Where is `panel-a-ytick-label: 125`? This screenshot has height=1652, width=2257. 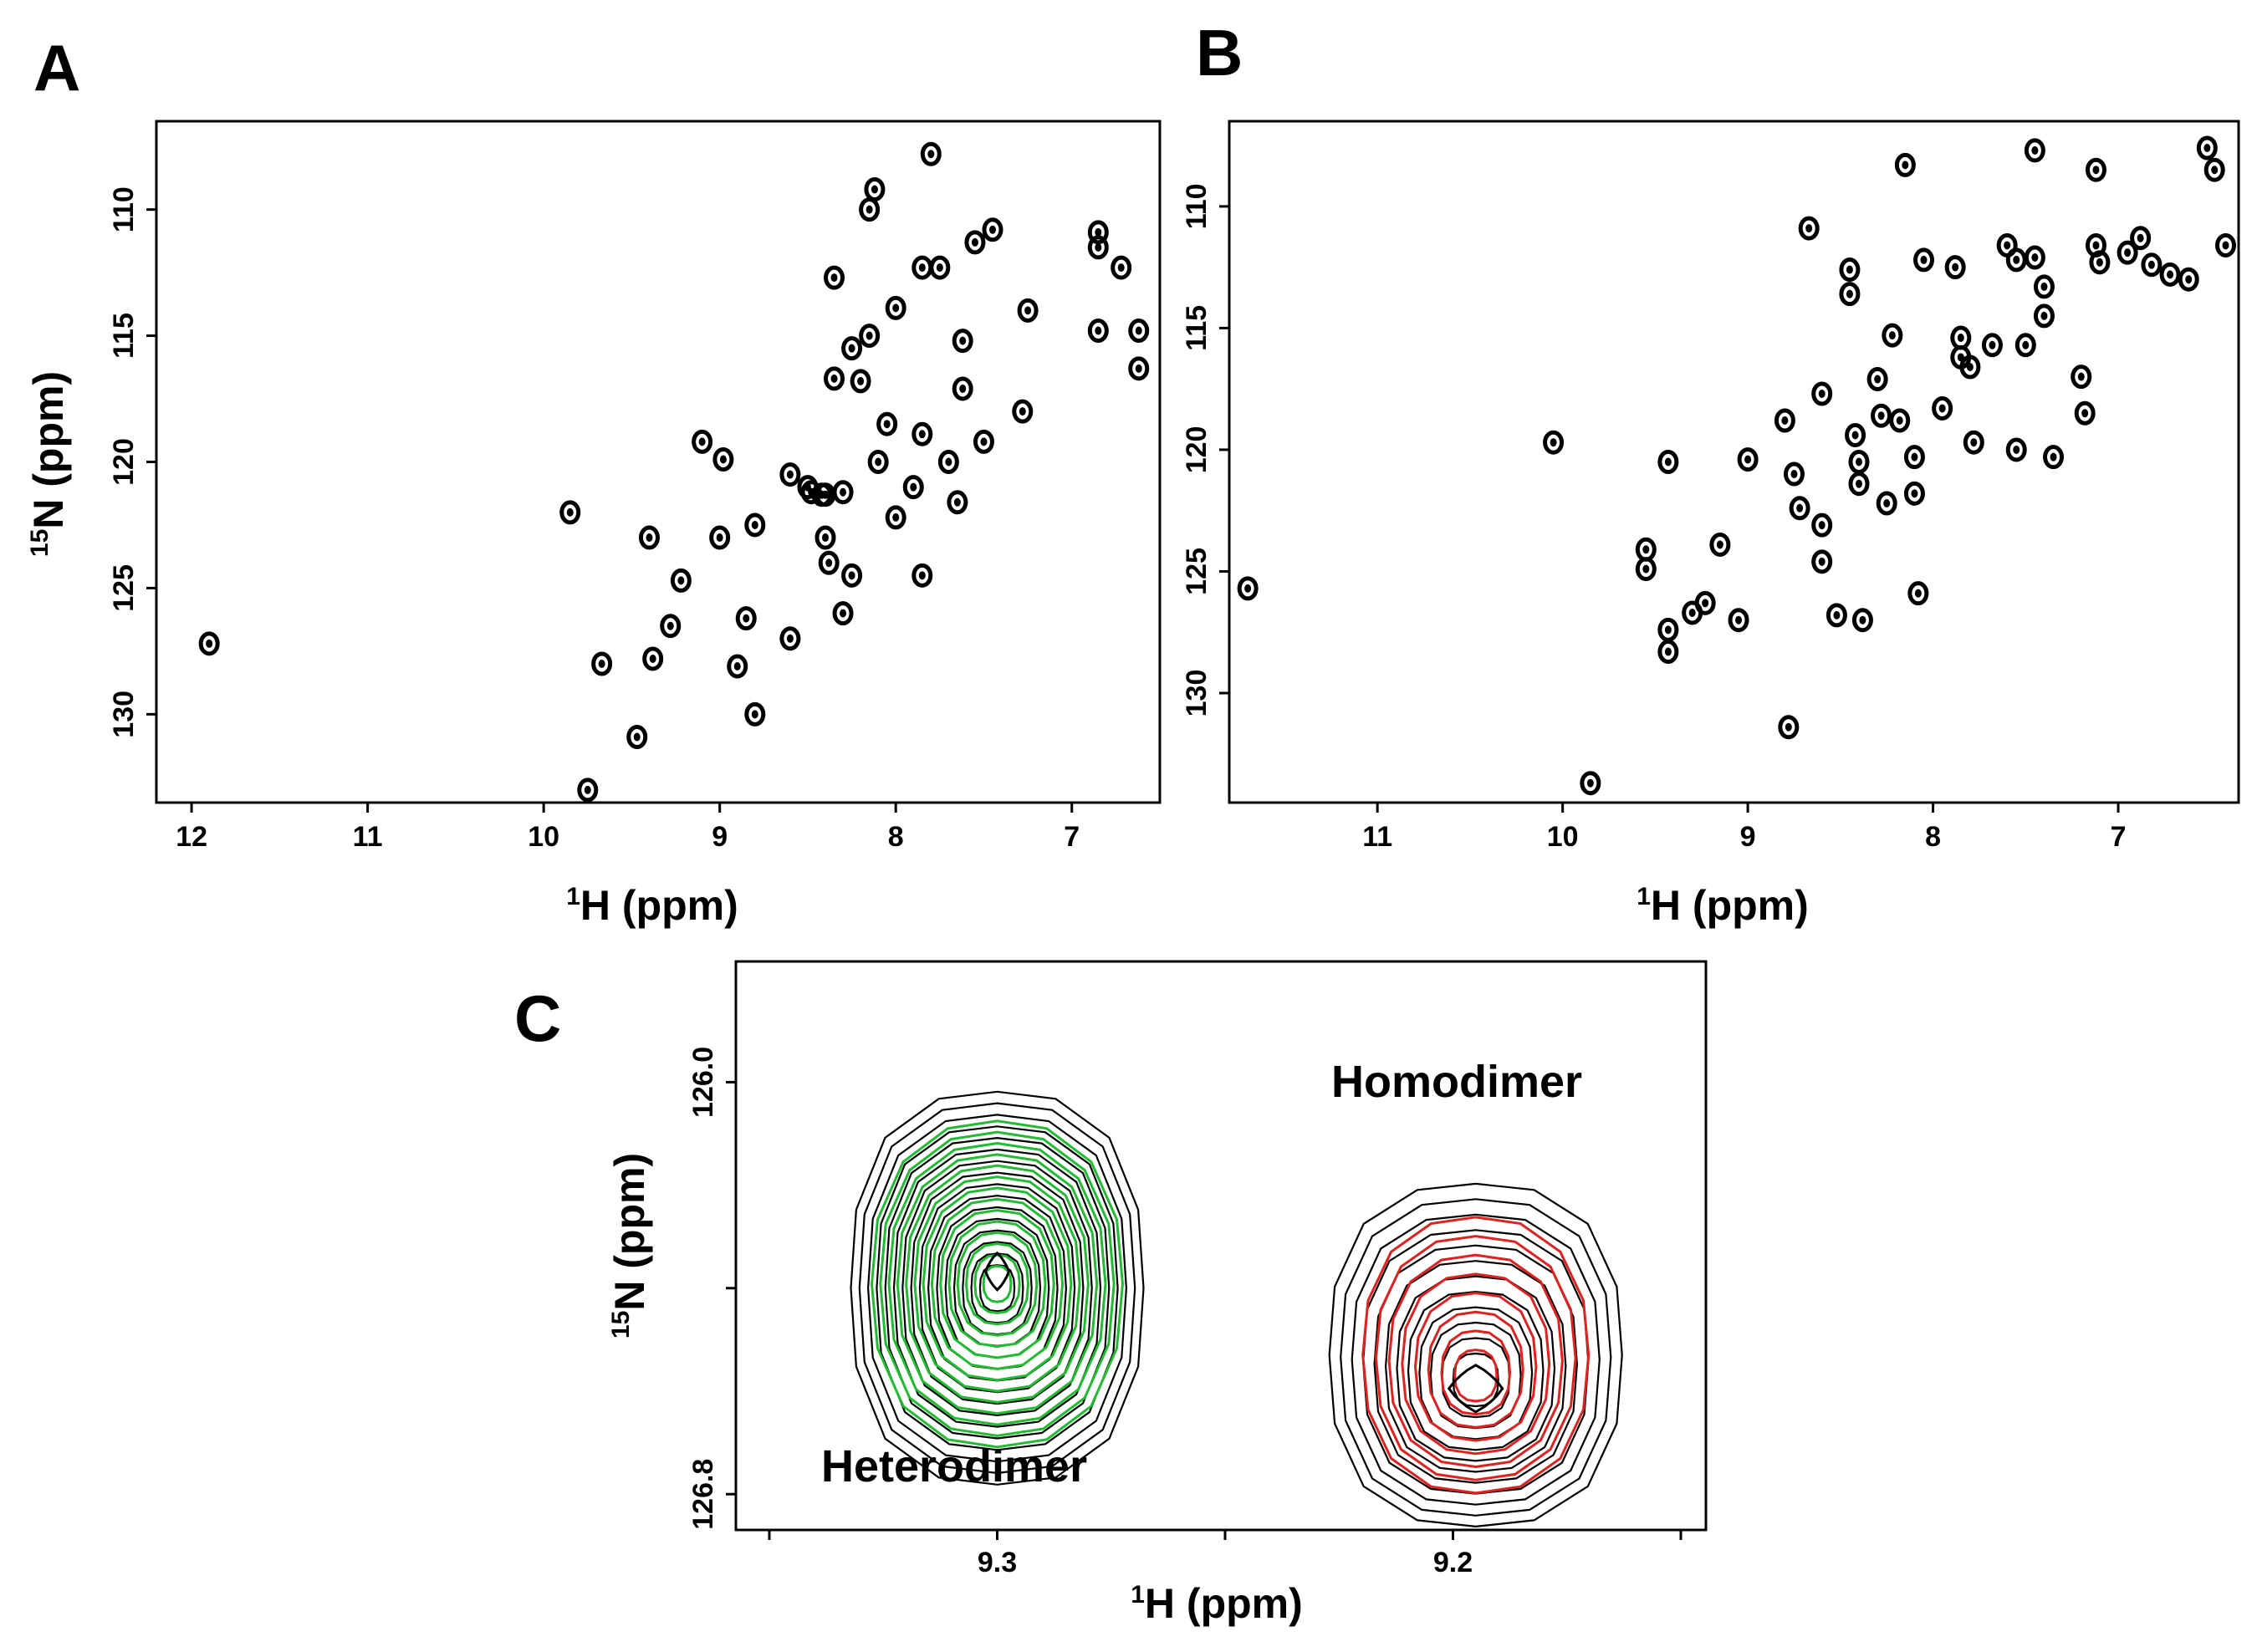 panel-a-ytick-label: 125 is located at coordinates (124, 588).